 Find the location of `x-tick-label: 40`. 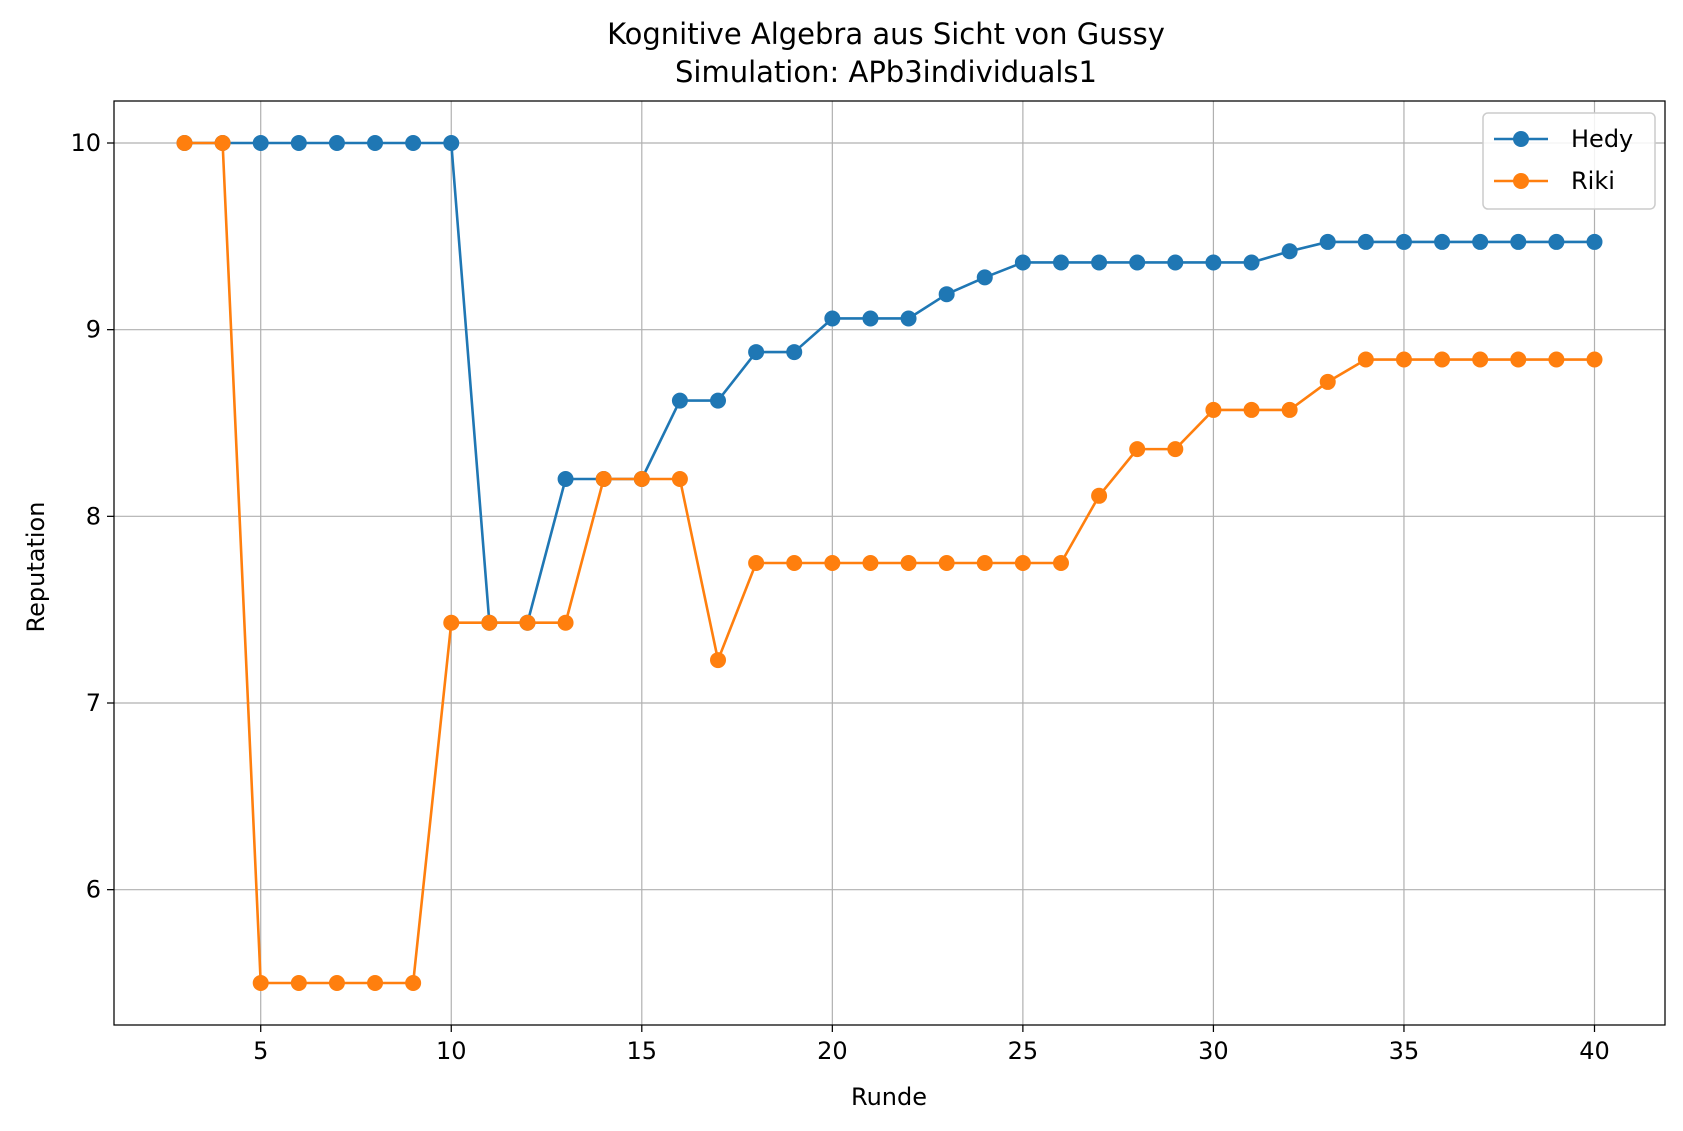

x-tick-label: 40 is located at coordinates (1594, 1051).